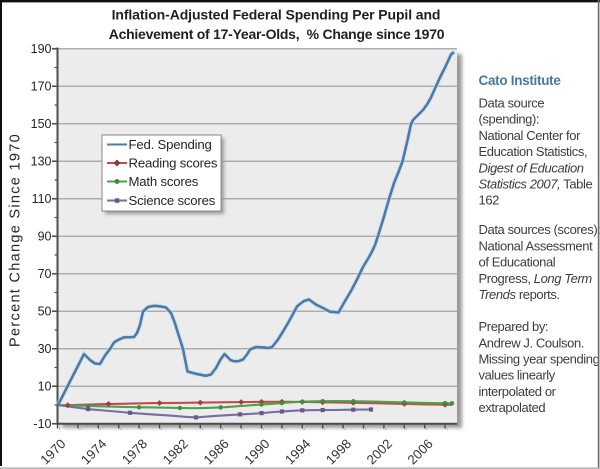  What do you see at coordinates (45, 236) in the screenshot?
I see `svg-text: 90` at bounding box center [45, 236].